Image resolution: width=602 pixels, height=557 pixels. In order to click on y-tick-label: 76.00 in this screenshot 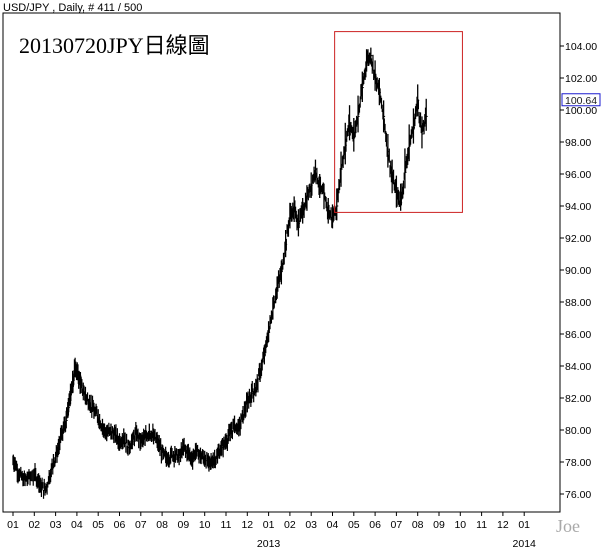, I will do `click(578, 495)`.